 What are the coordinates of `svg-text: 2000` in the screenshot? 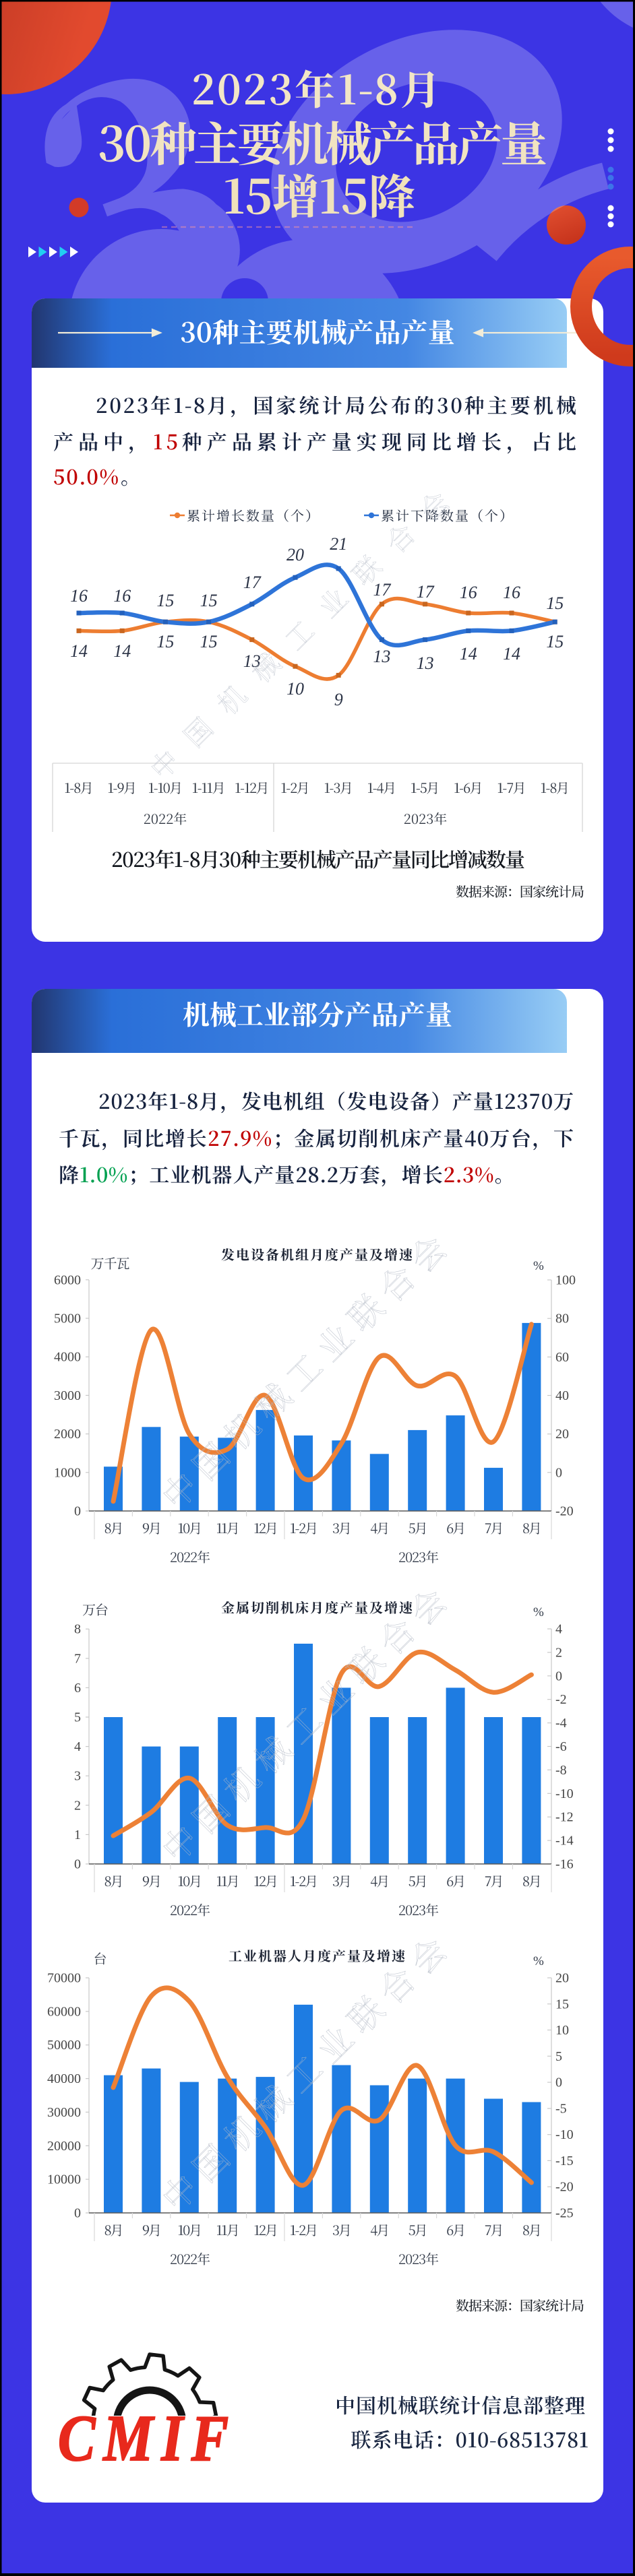 It's located at (67, 1435).